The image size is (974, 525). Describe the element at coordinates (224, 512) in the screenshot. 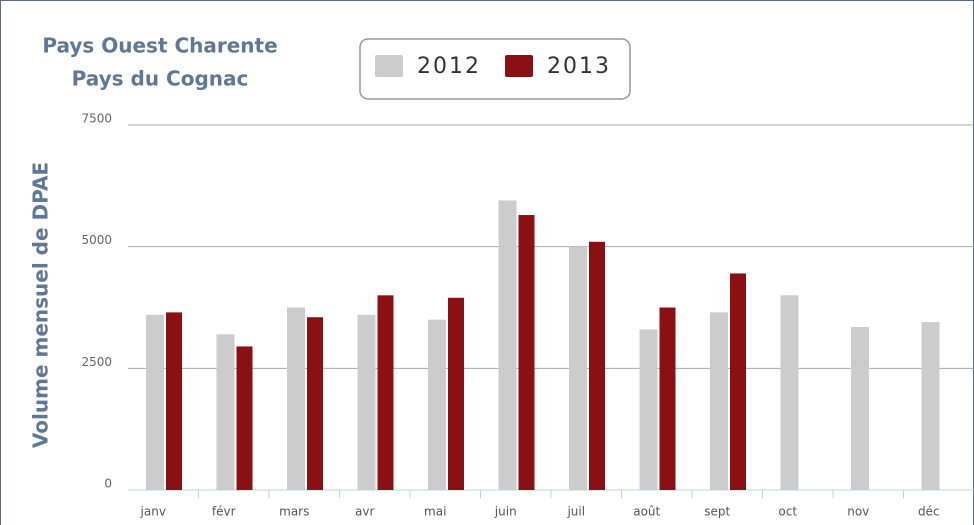

I see `x-tick-label: févr` at that location.